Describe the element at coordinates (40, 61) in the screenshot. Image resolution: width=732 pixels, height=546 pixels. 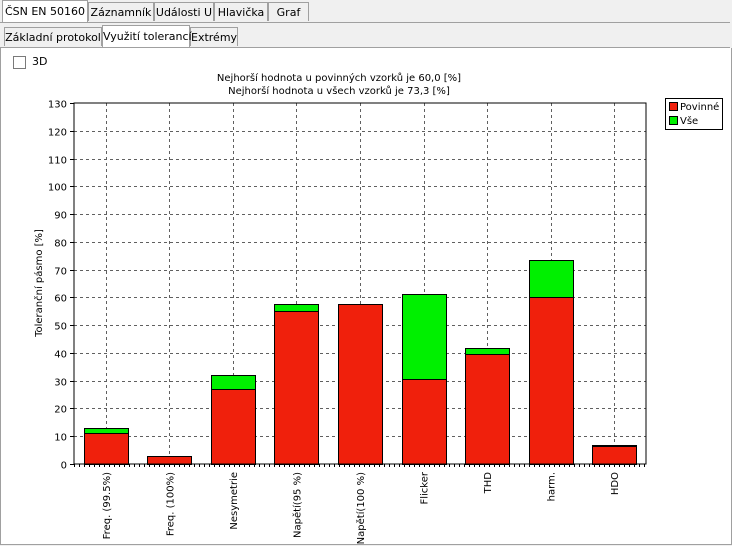
I see `3d-checkbox-label: 3D` at that location.